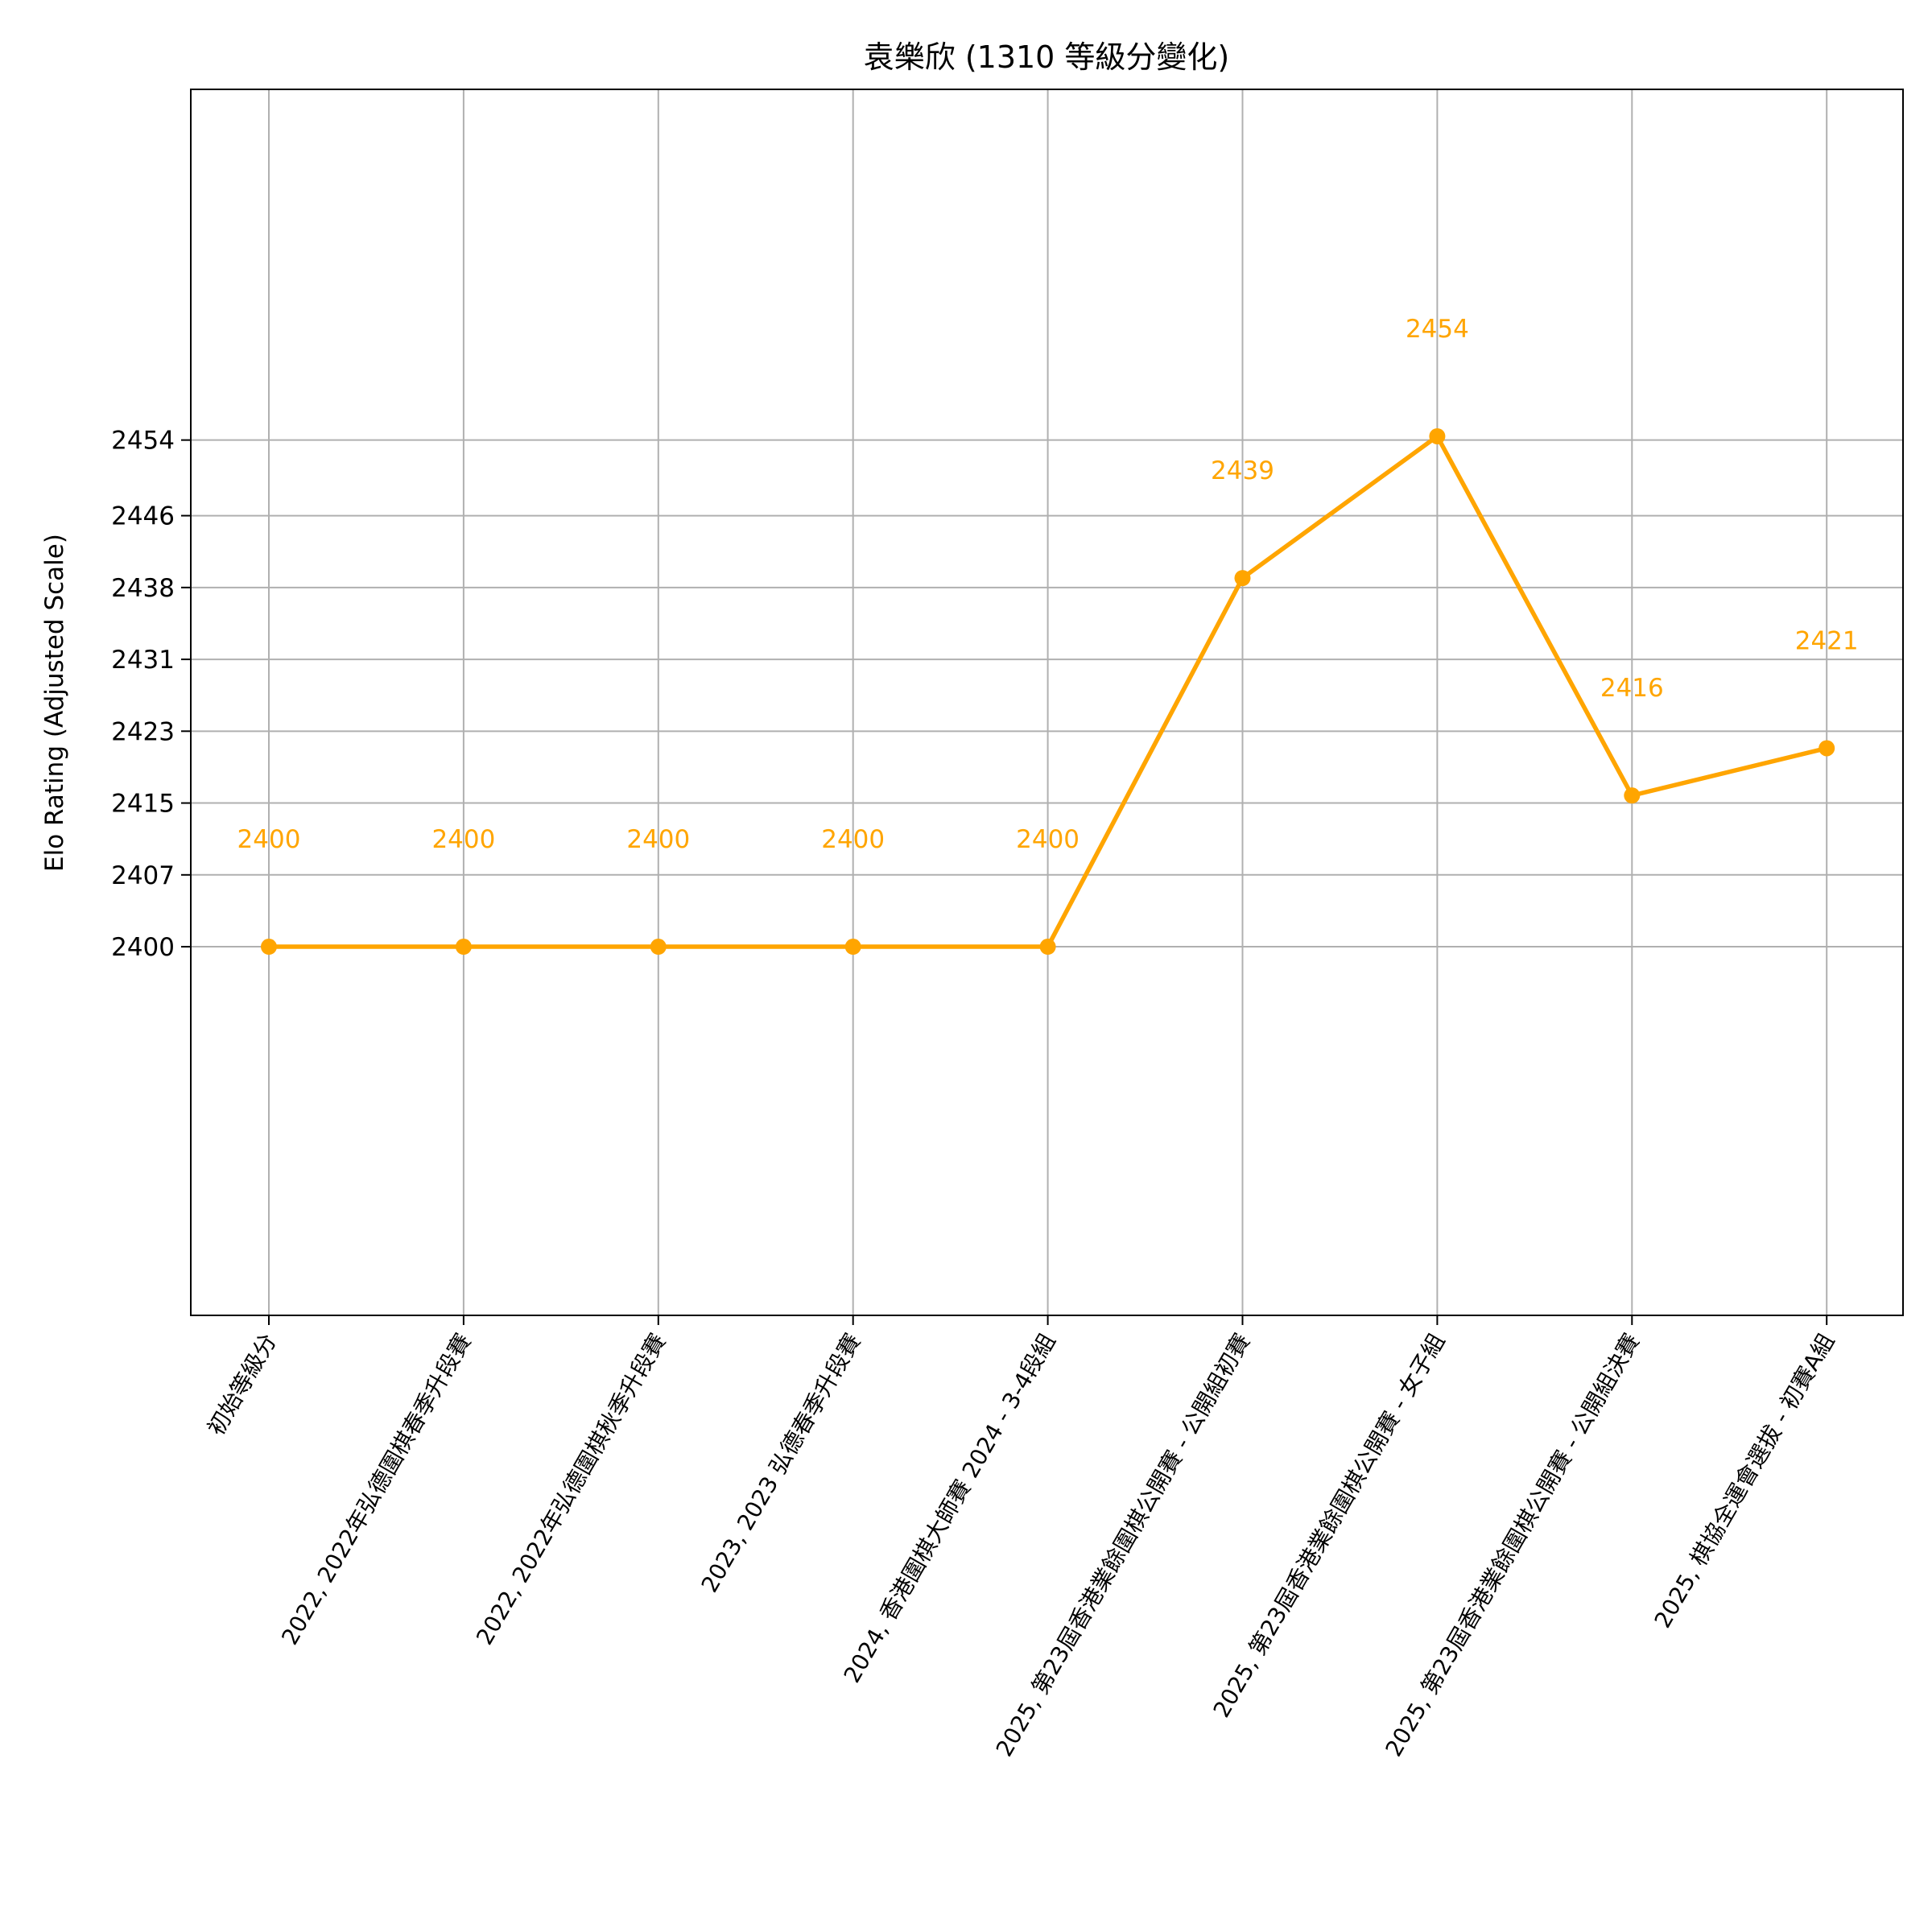  What do you see at coordinates (1242, 470) in the screenshot?
I see `data-label: 2439` at bounding box center [1242, 470].